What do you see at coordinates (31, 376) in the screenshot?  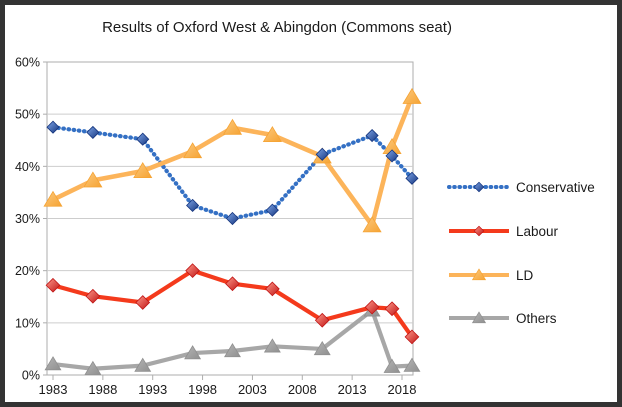 I see `y-tick-label: 0%` at bounding box center [31, 376].